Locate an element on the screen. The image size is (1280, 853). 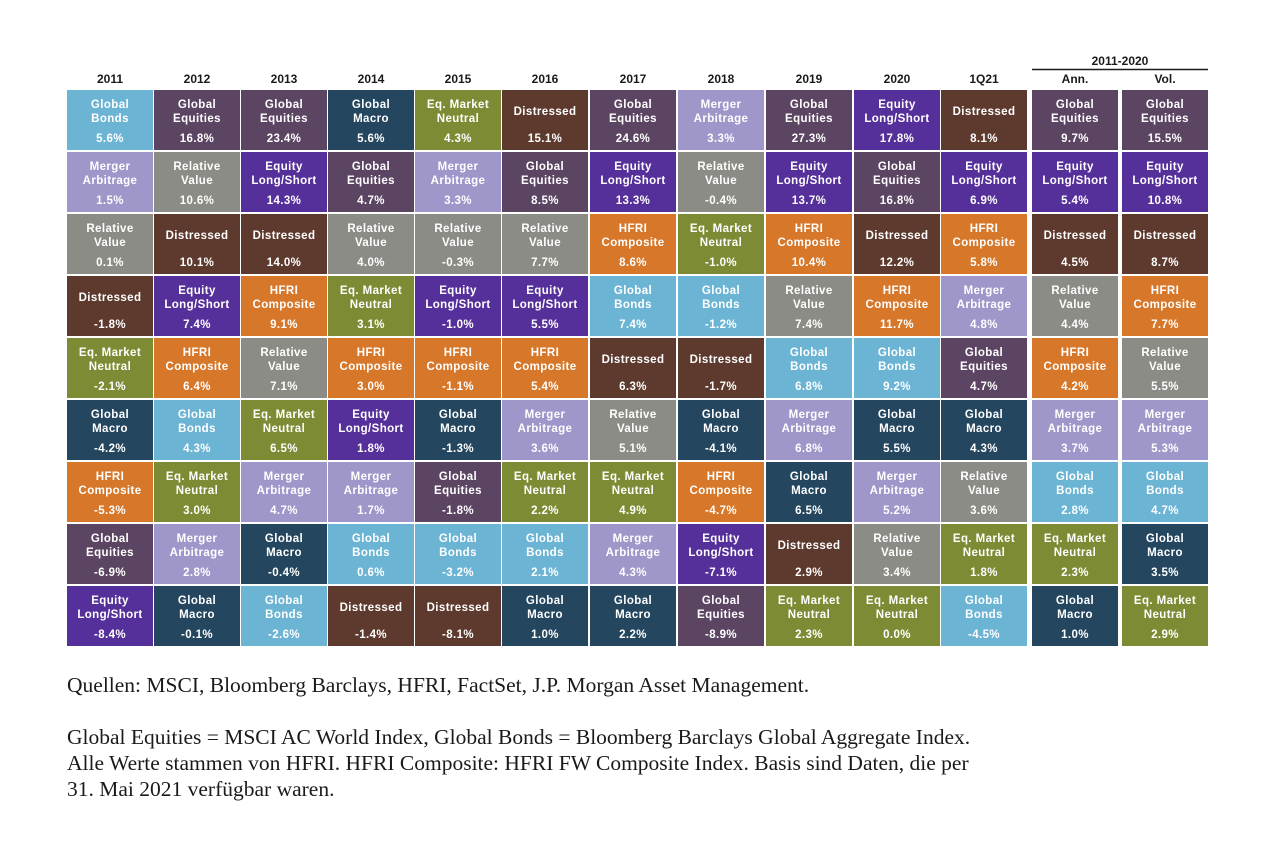
cell-value: 4.7% is located at coordinates (284, 511).